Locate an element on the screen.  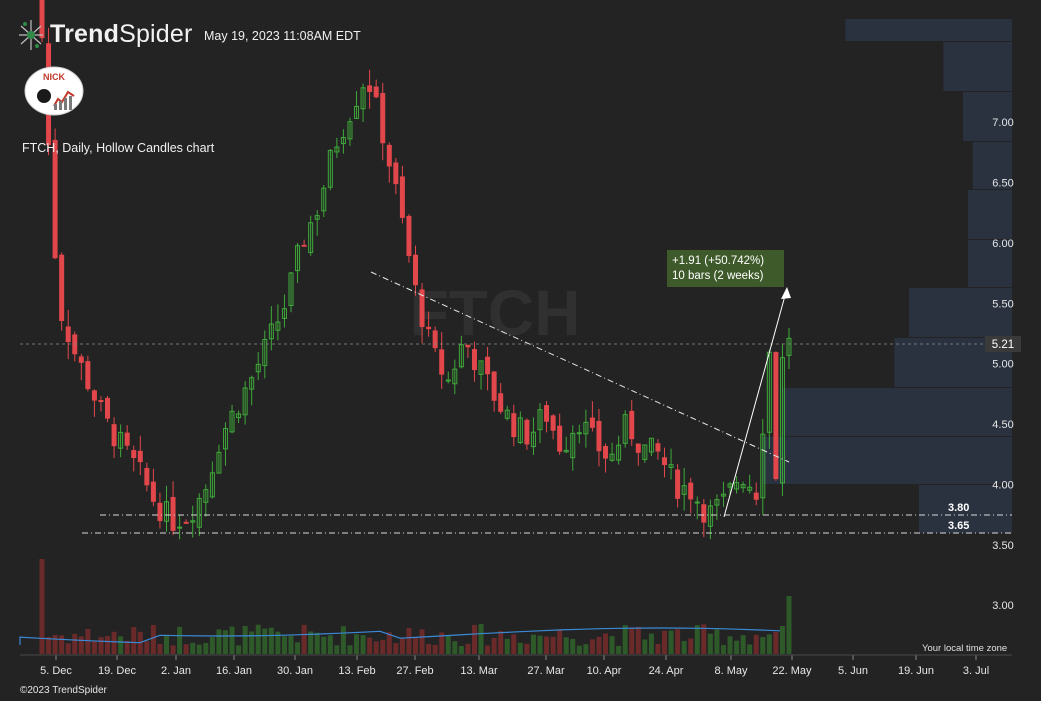
x-tick-label: 3. Jul is located at coordinates (976, 671).